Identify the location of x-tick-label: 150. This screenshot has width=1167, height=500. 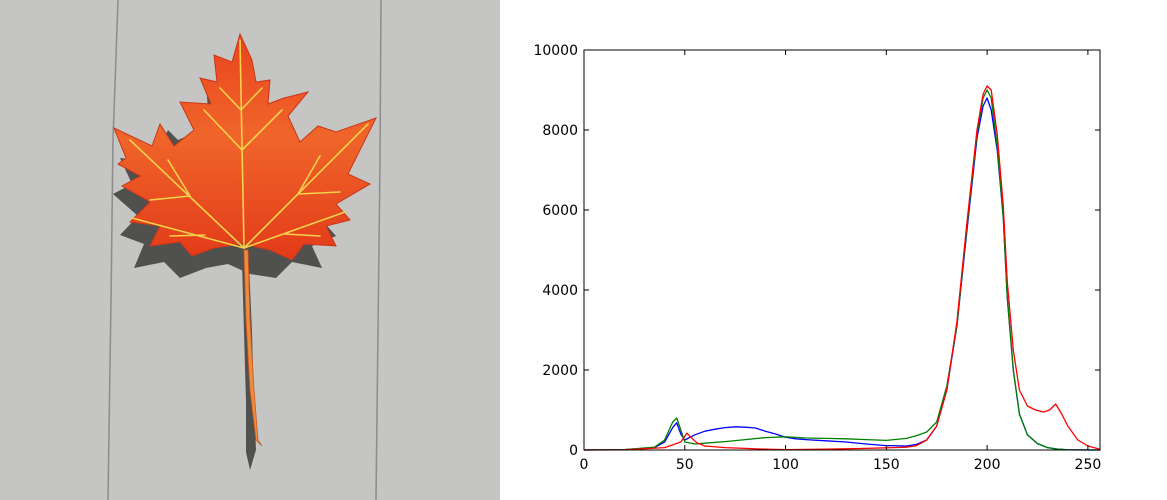
(886, 465).